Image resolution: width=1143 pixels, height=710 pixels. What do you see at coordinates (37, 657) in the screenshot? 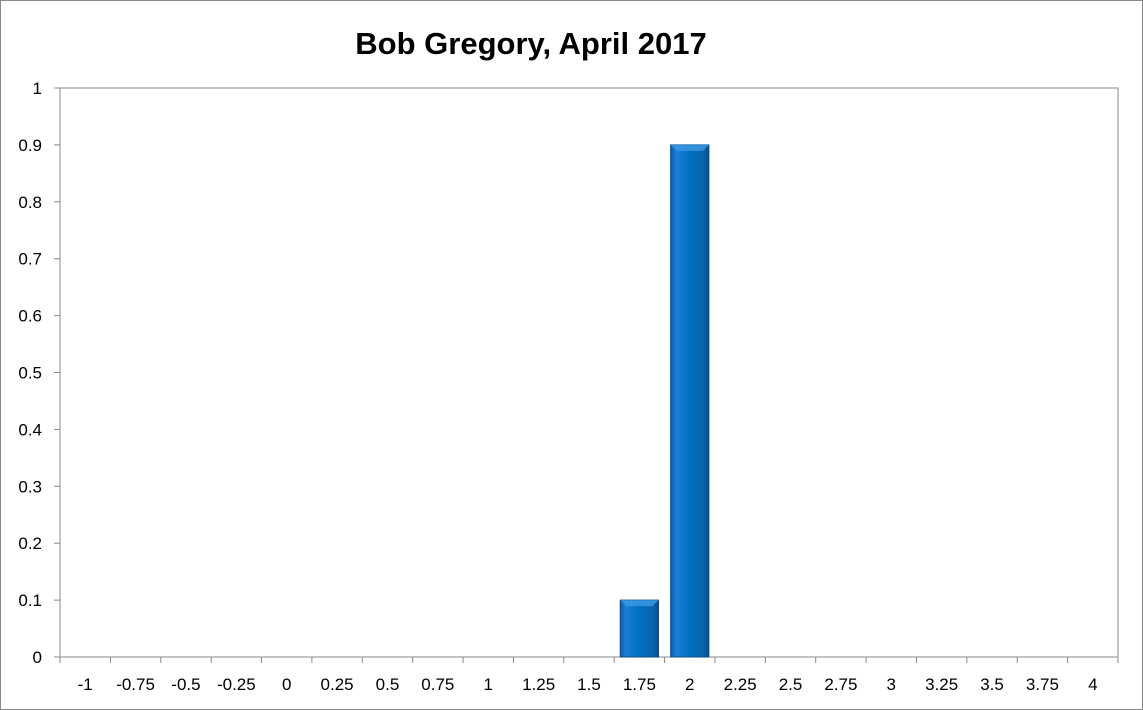
I see `y-tick-label: 0` at bounding box center [37, 657].